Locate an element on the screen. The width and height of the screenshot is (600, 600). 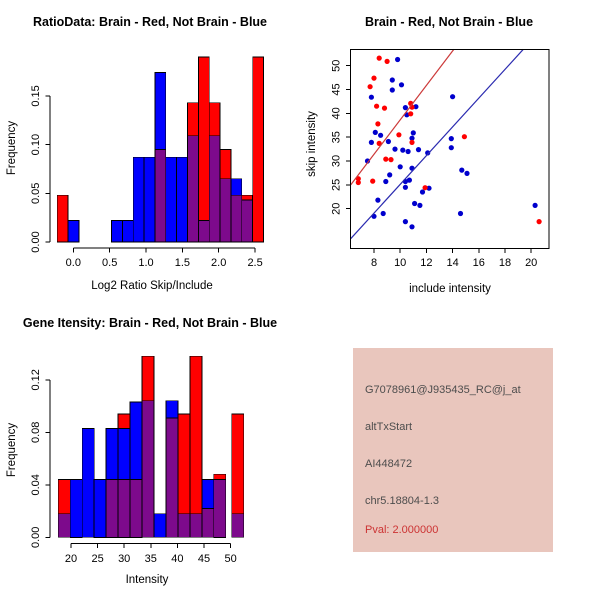
x-tick-label: 2.0 is located at coordinates (218, 263).